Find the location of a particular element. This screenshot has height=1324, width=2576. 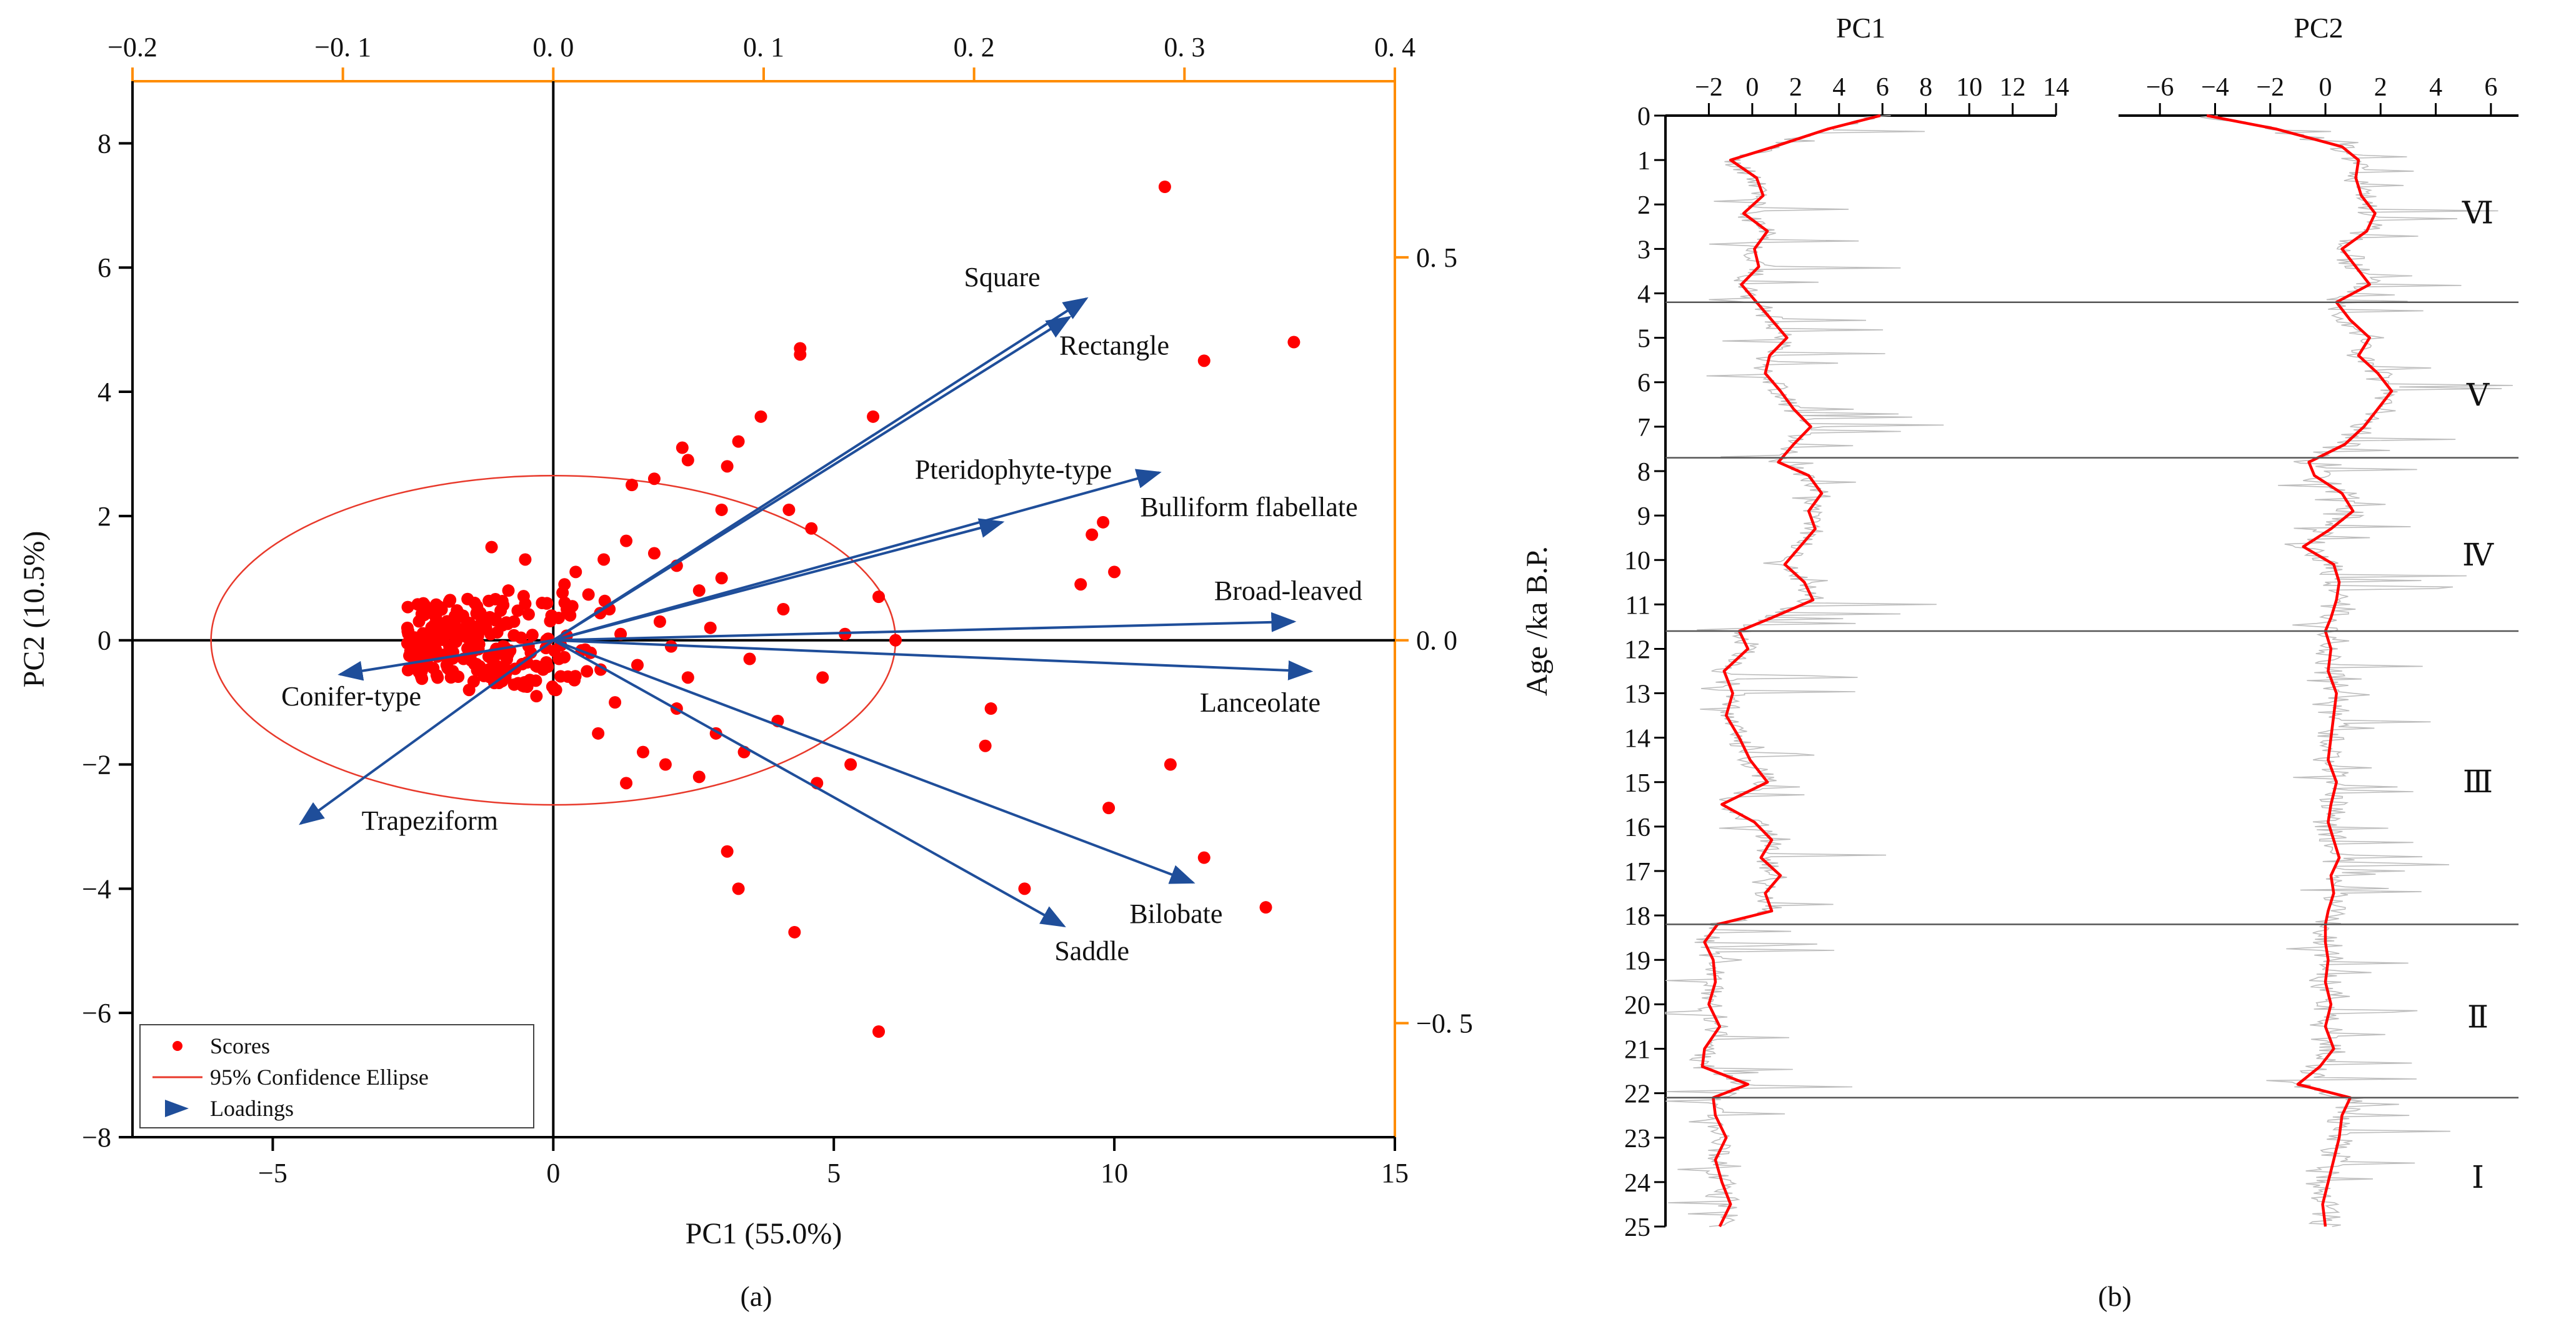

age-tick-label: 1 is located at coordinates (1643, 162).